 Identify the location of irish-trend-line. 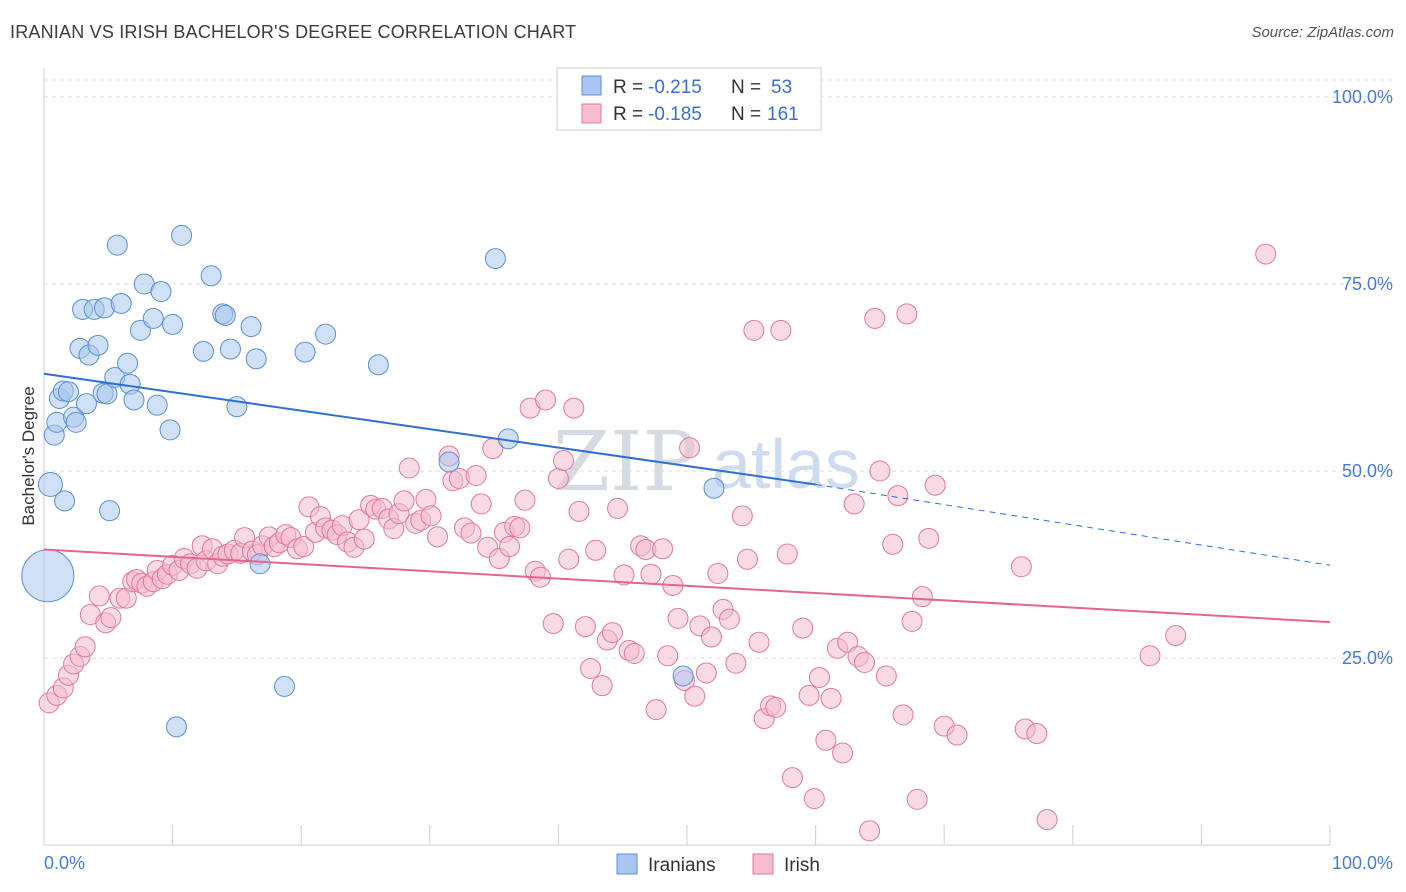
(687, 586).